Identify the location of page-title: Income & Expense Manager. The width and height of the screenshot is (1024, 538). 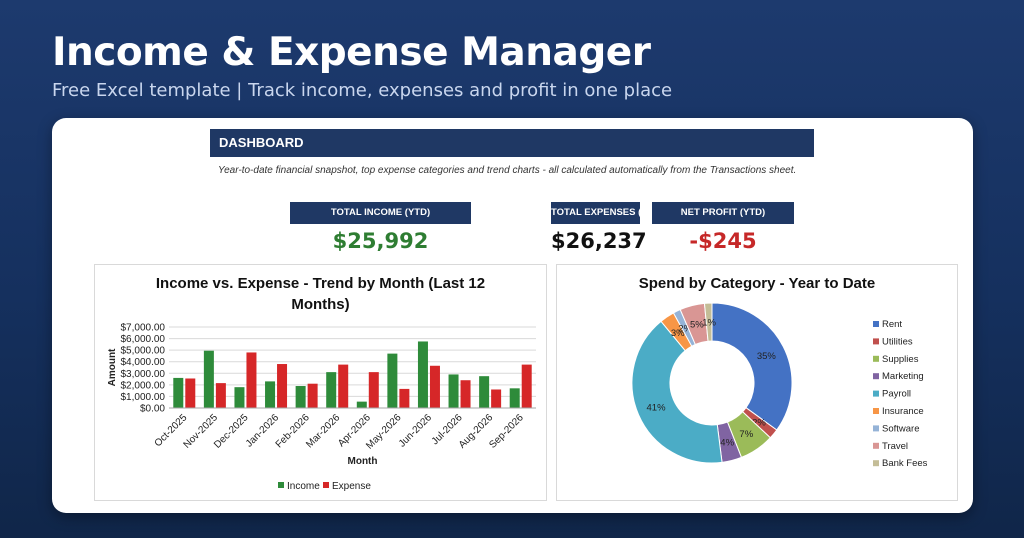
(351, 52).